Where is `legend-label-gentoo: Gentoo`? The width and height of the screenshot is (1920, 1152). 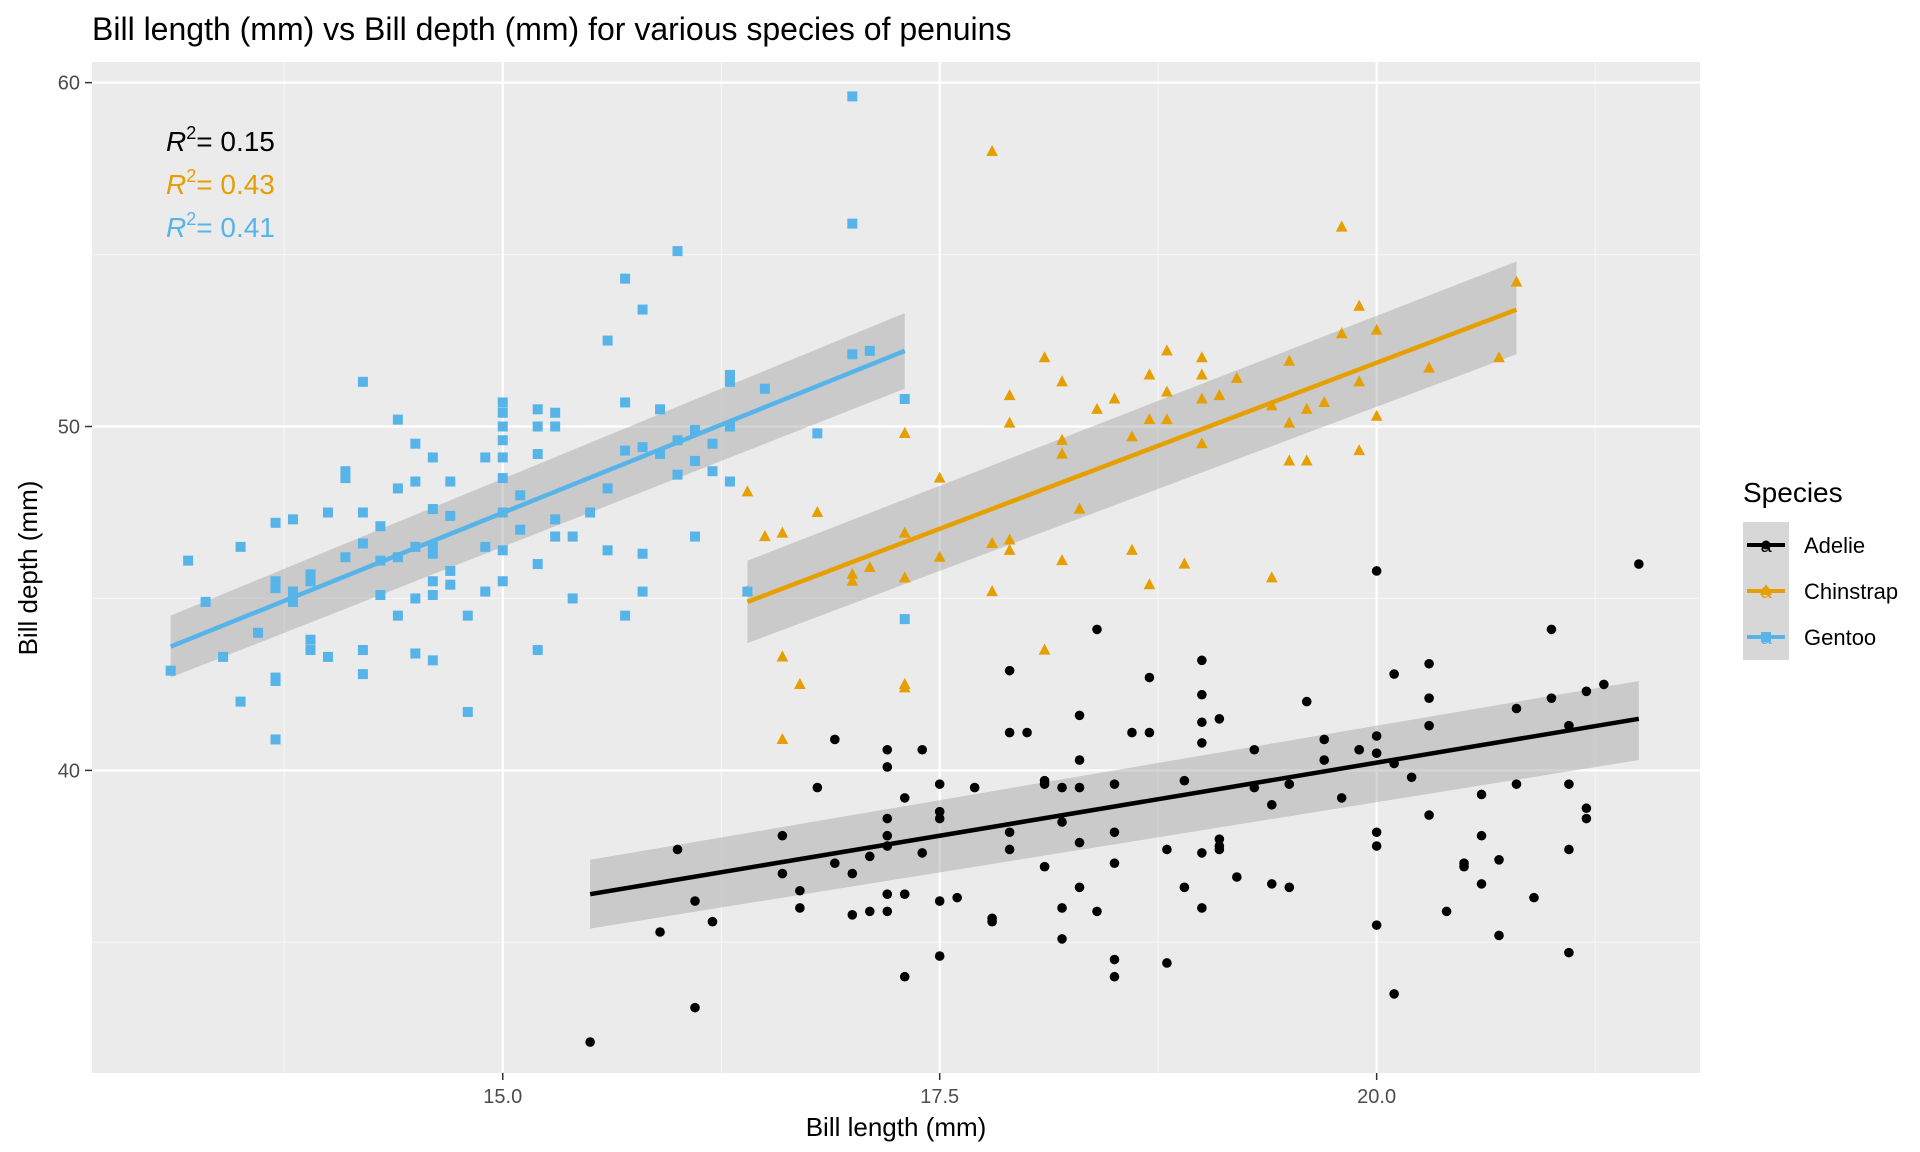
legend-label-gentoo: Gentoo is located at coordinates (1840, 637).